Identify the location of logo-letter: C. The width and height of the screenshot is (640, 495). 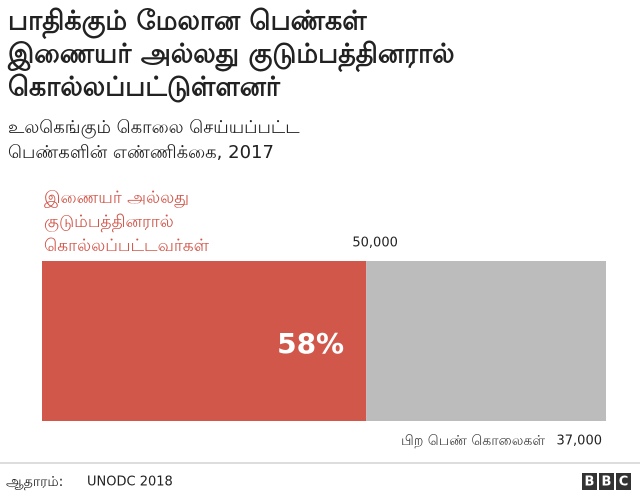
(624, 482).